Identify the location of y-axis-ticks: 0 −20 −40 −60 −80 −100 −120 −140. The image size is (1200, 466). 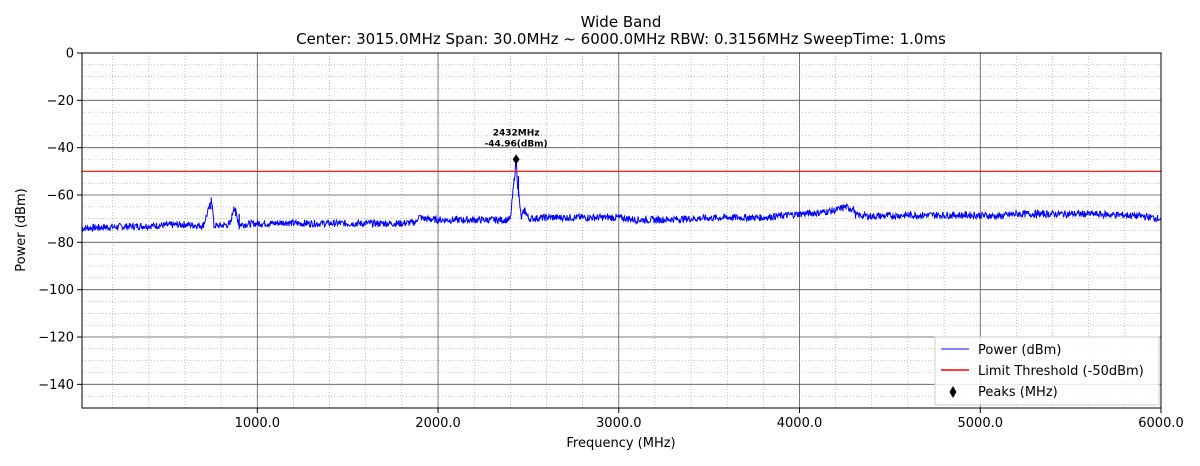
(60, 220).